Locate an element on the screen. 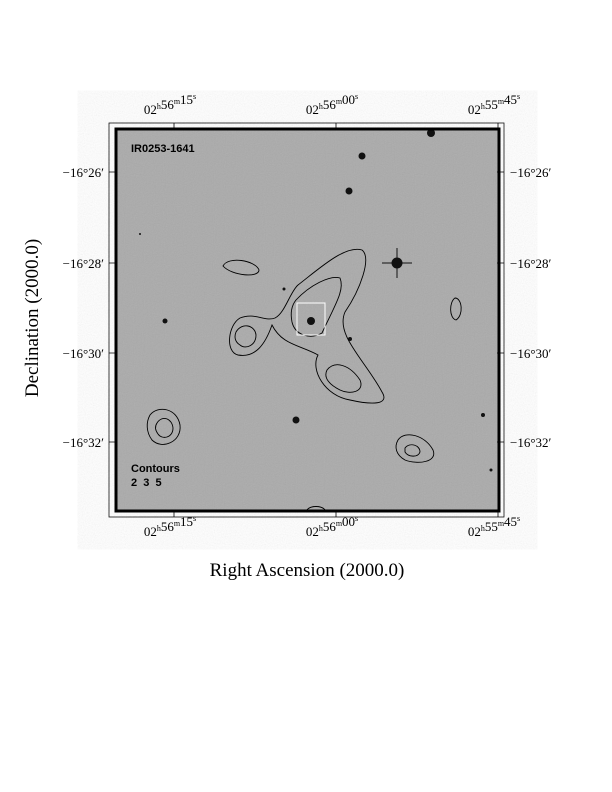 This screenshot has width=612, height=792. y-axis-label: Declination (2000.0) is located at coordinates (32, 318).